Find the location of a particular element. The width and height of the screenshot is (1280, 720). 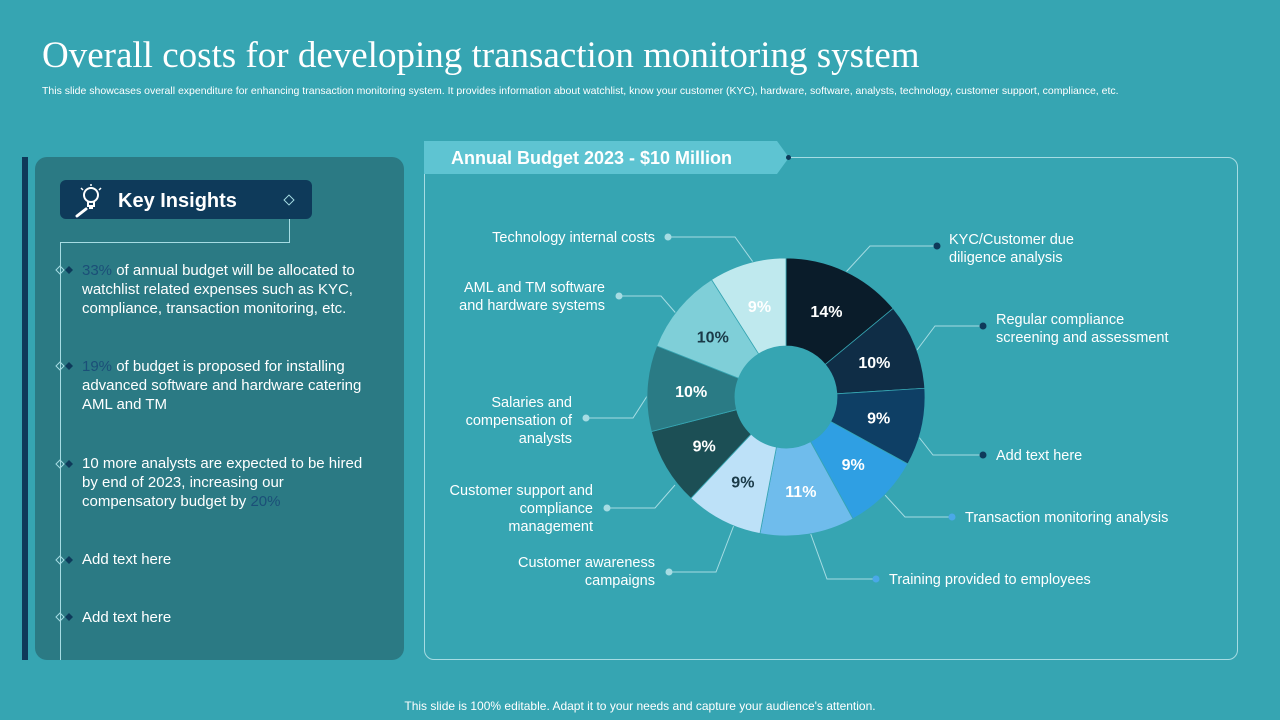

slice-category-label: Salaries and compensation of analysts is located at coordinates (519, 421).